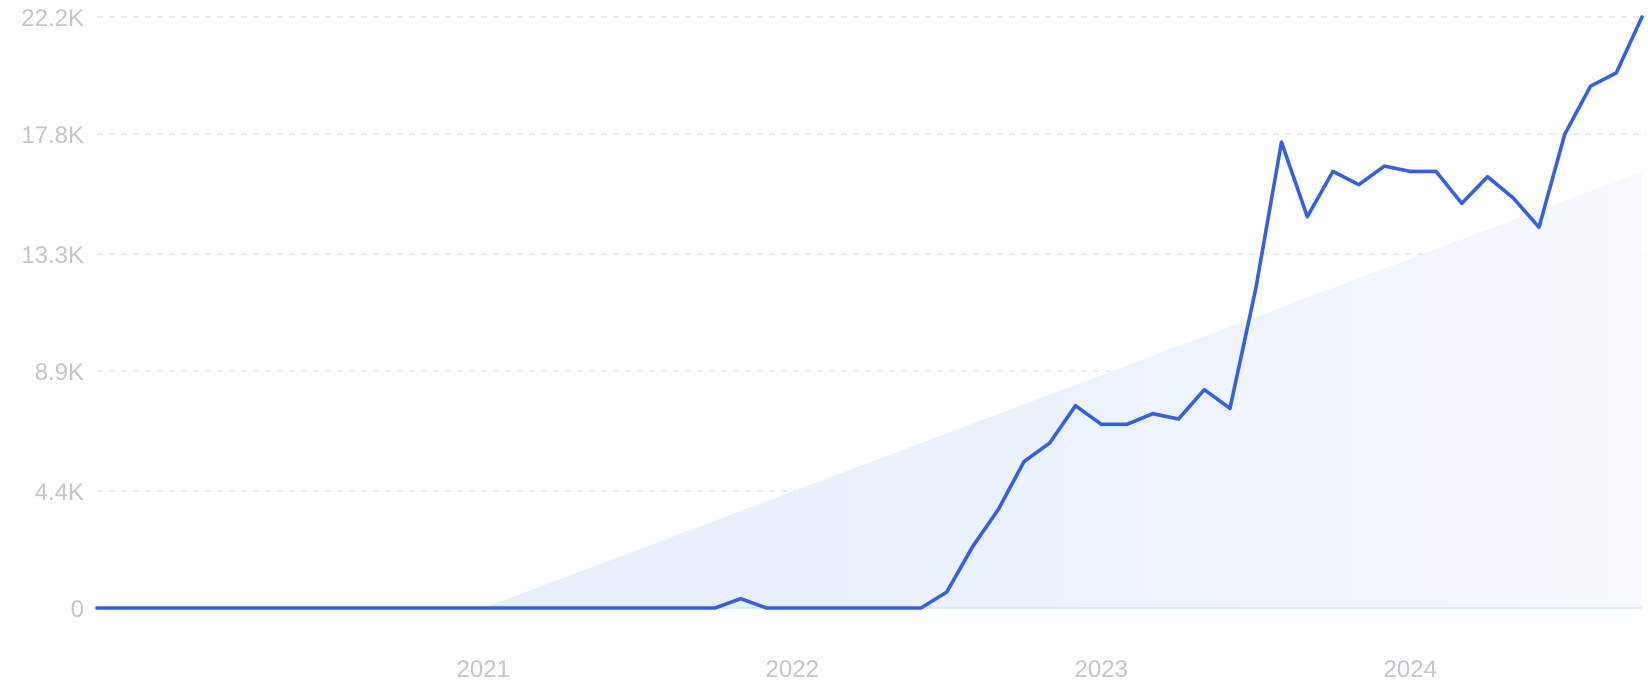 Image resolution: width=1648 pixels, height=700 pixels. What do you see at coordinates (1101, 669) in the screenshot?
I see `x-tick-label: 2023` at bounding box center [1101, 669].